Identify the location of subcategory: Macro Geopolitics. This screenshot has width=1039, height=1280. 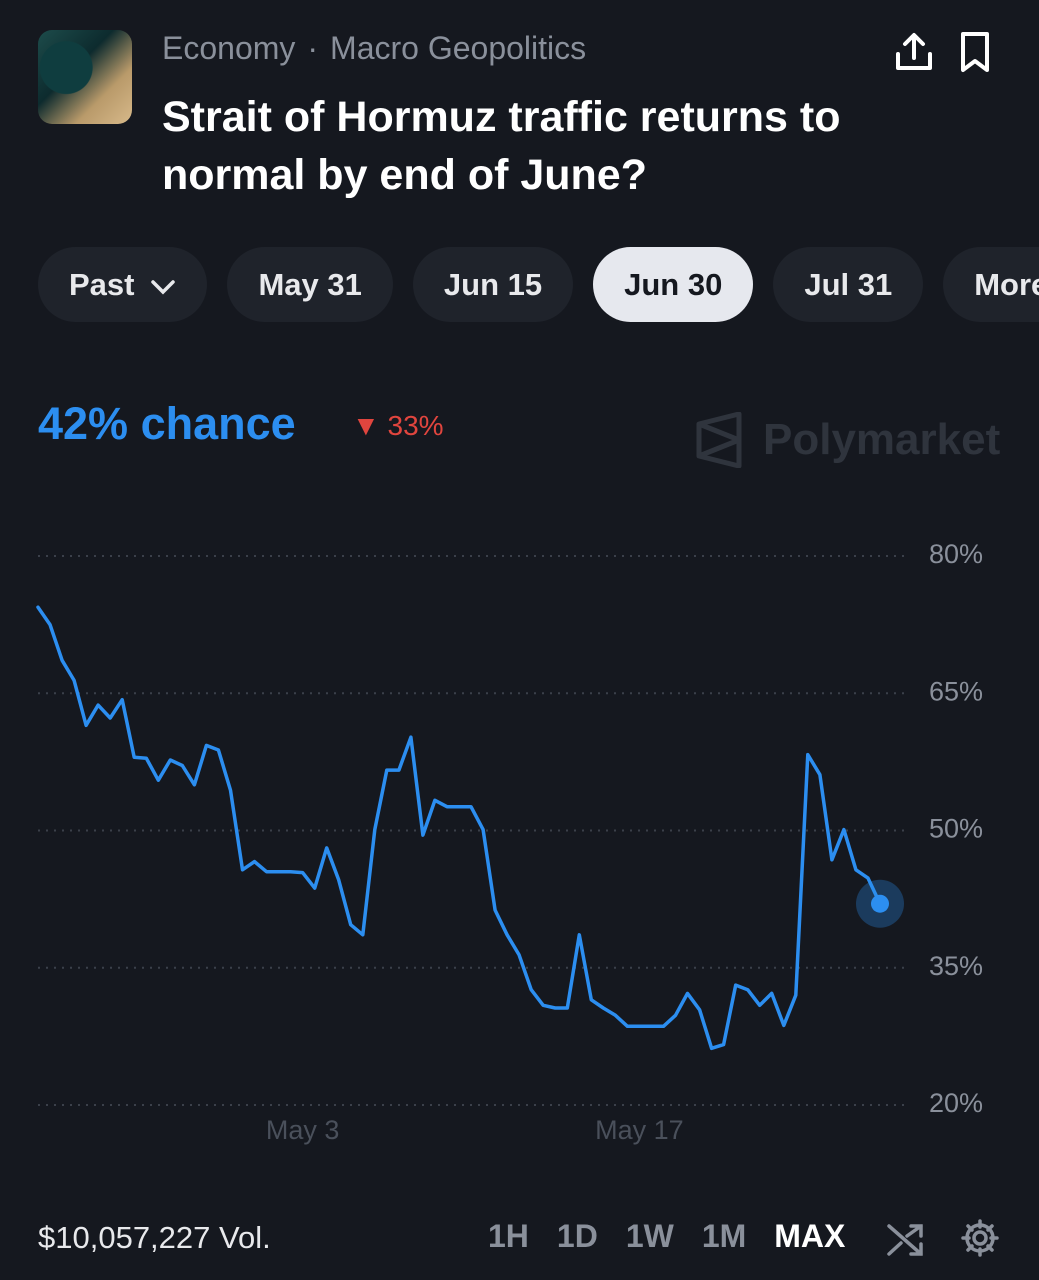
(458, 48).